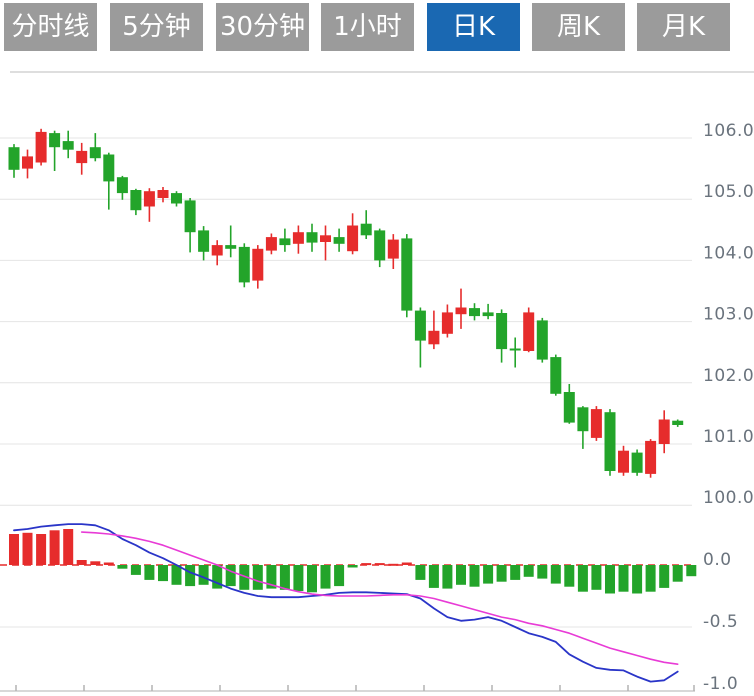 Image resolution: width=754 pixels, height=696 pixels. I want to click on price-axis-label: 106.0, so click(728, 131).